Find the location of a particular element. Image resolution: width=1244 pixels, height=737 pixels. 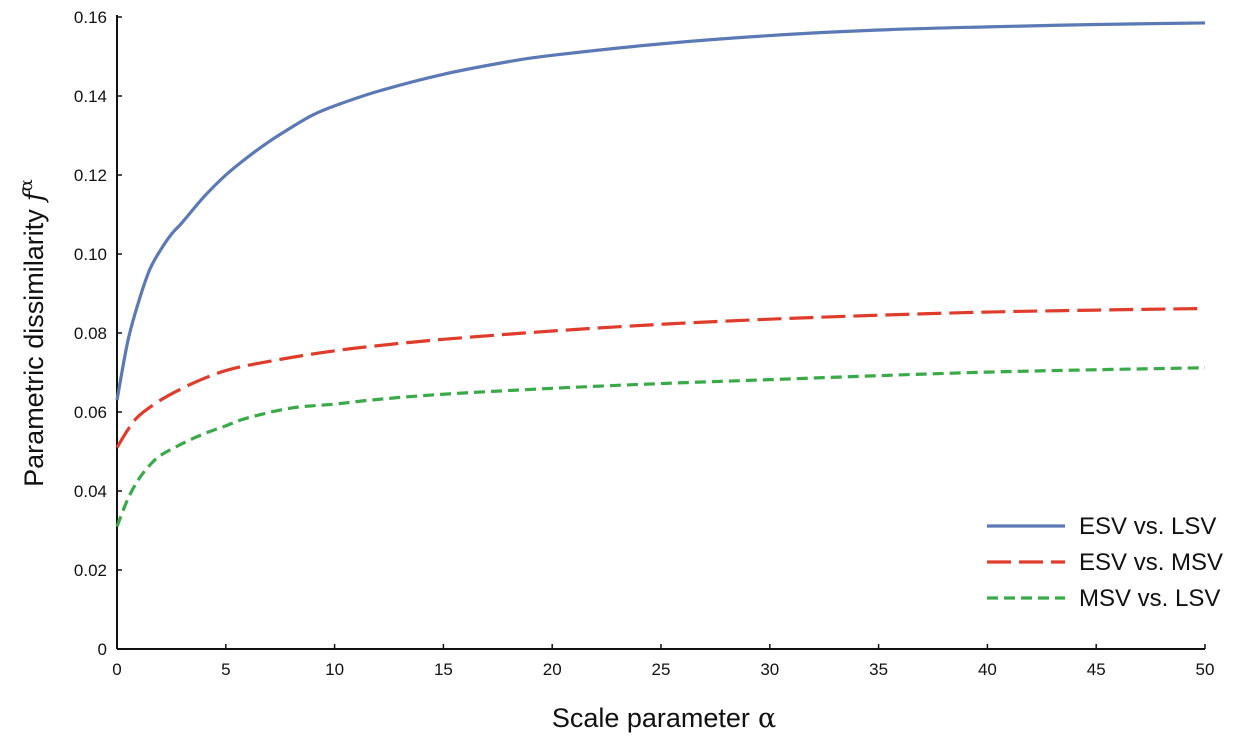

y-tick-label: 0.10 is located at coordinates (90, 254).